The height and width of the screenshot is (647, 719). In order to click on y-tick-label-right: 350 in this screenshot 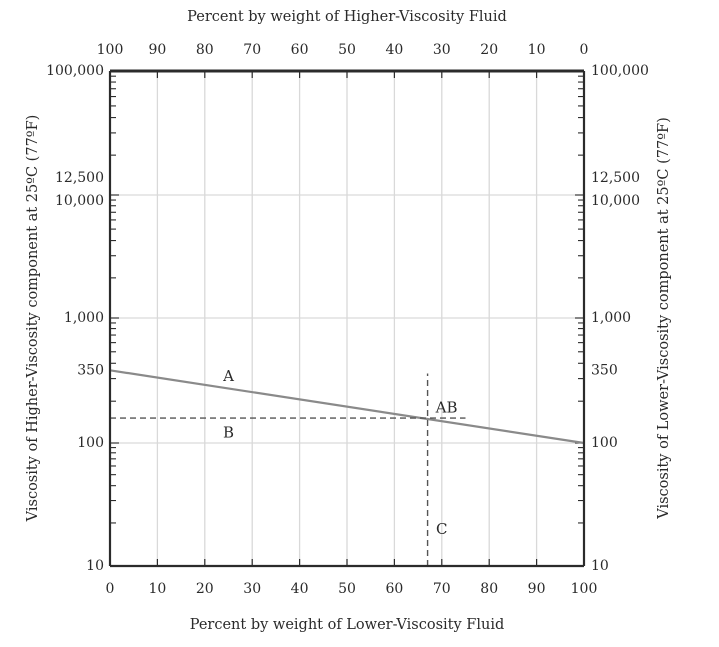, I will do `click(604, 370)`.